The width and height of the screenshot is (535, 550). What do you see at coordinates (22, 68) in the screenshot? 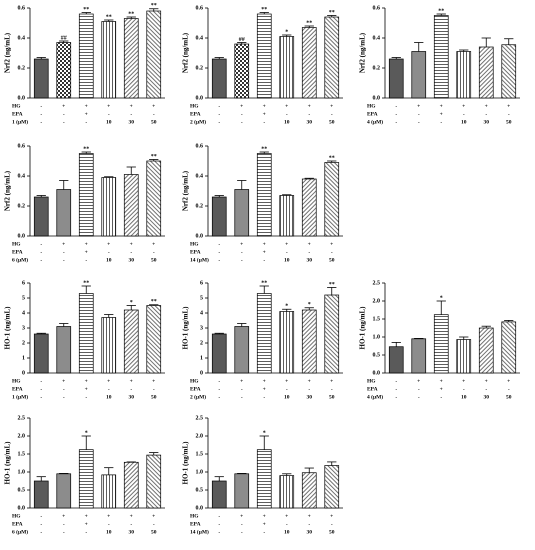
I see `y-tick-label: 0.2` at bounding box center [22, 68].